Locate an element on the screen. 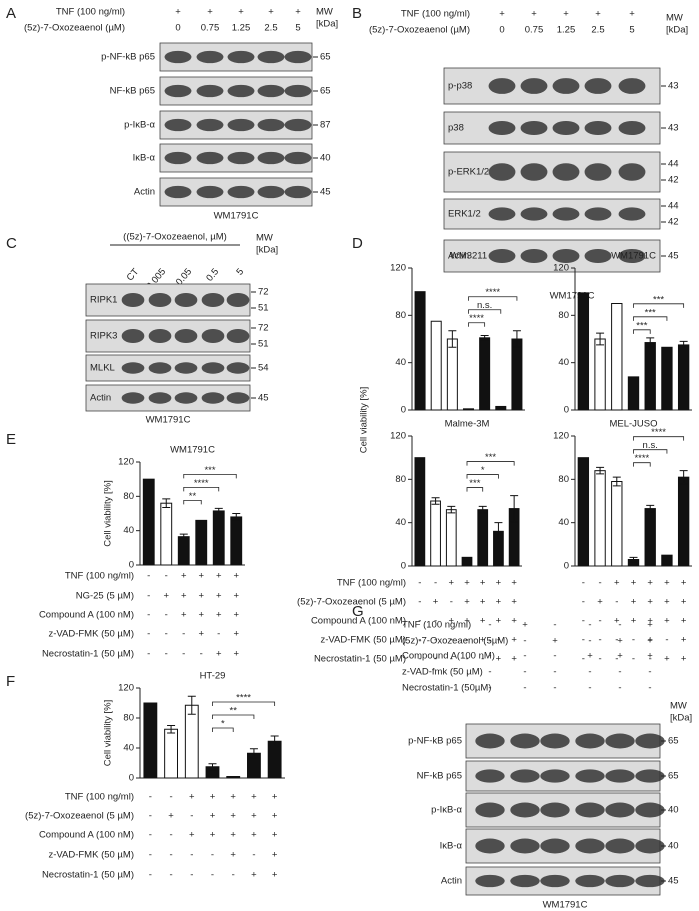 The image size is (699, 911). significance-label: **** is located at coordinates (476, 318).